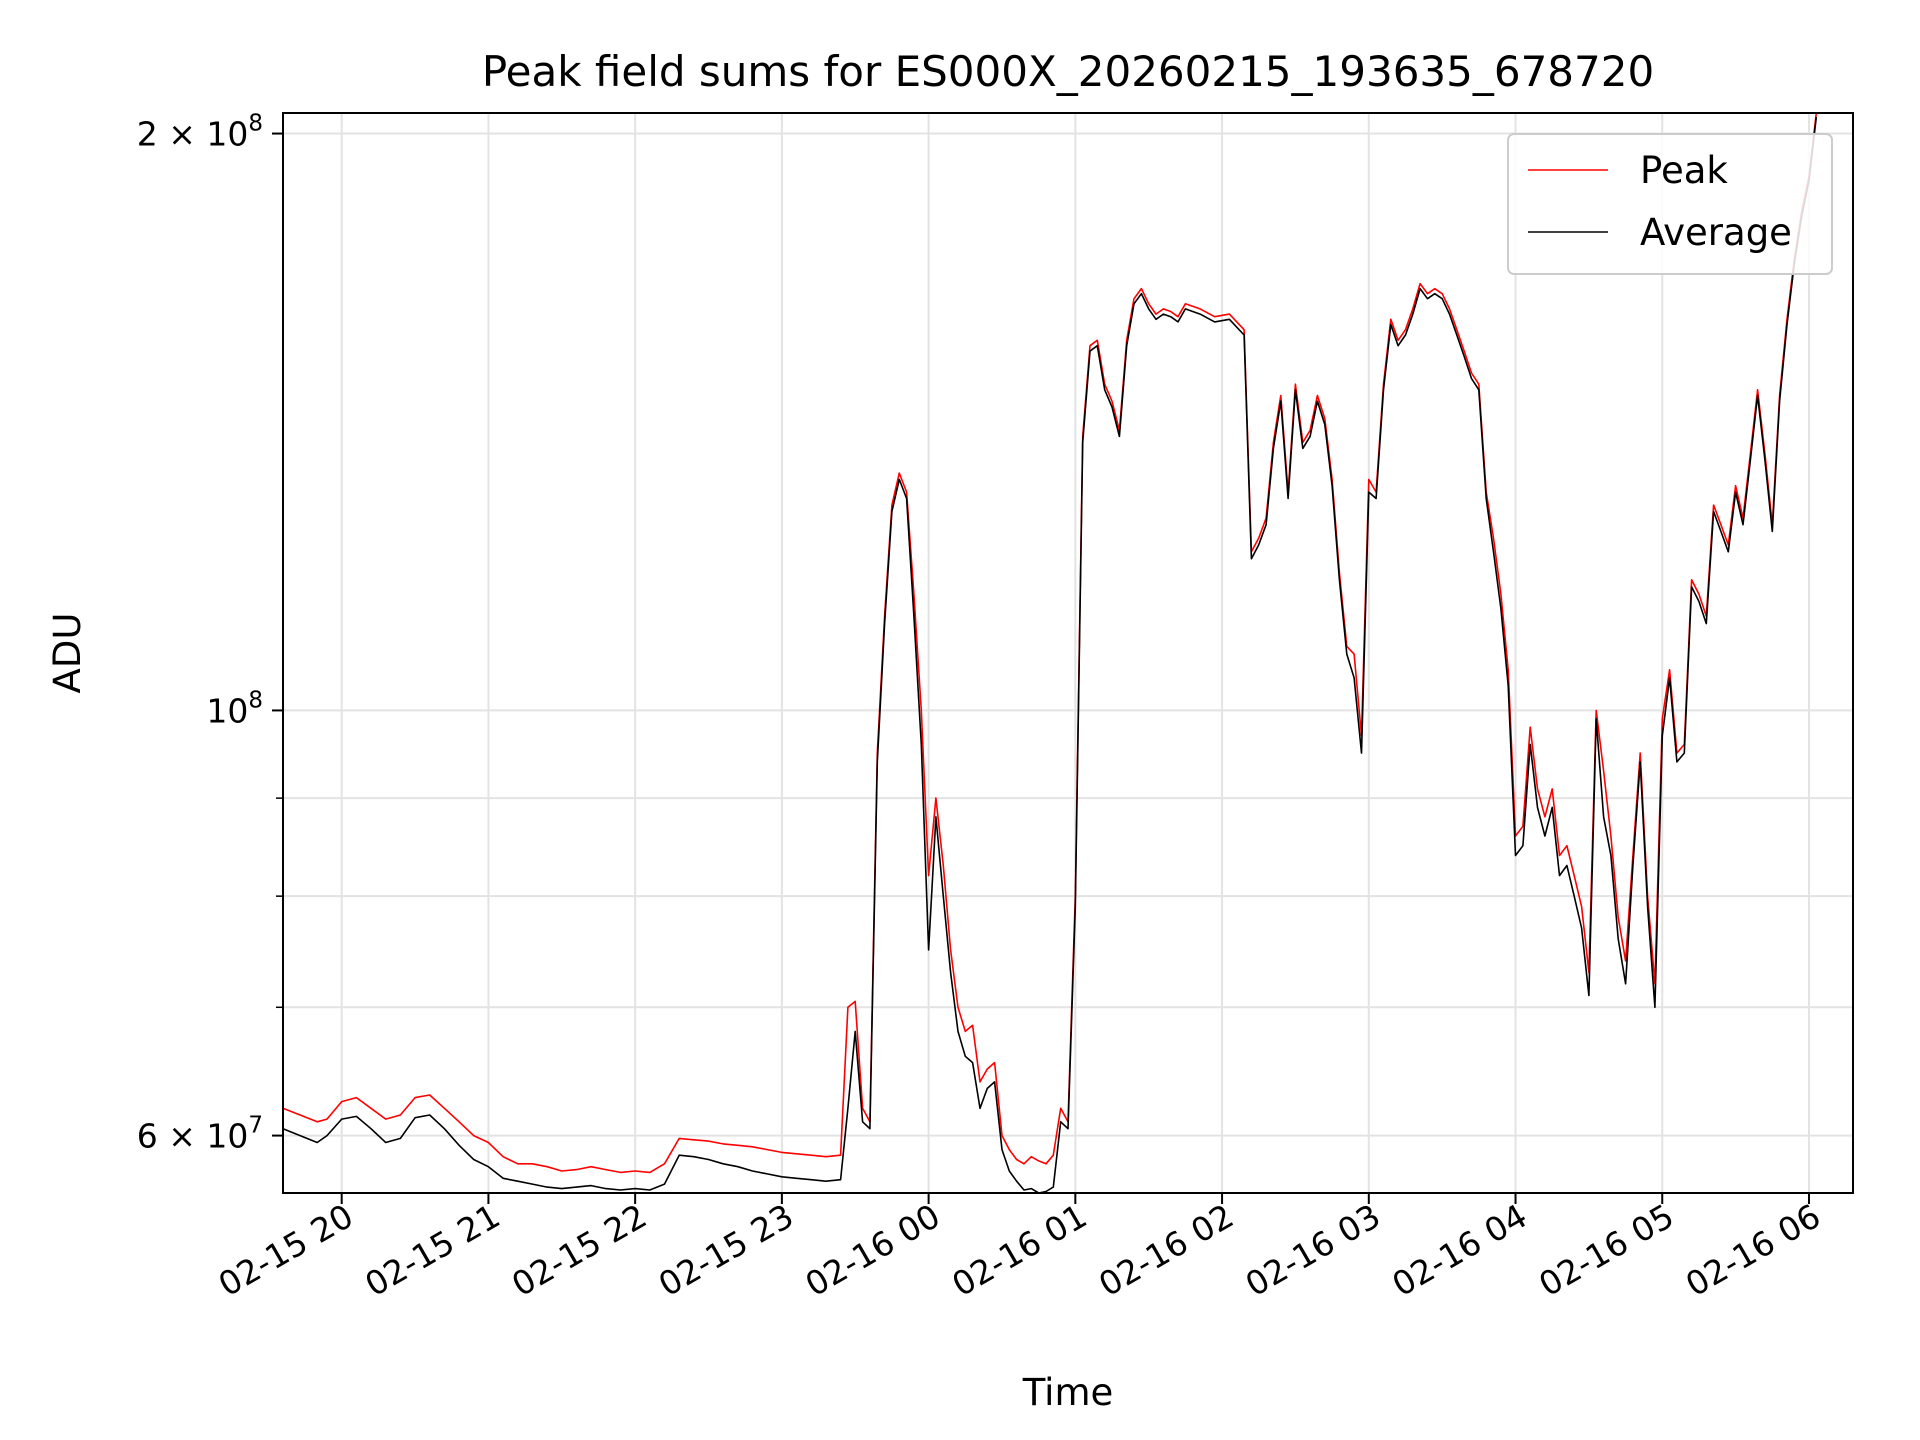 The image size is (1920, 1440). Describe the element at coordinates (1684, 170) in the screenshot. I see `legend-label-peak: Peak` at that location.